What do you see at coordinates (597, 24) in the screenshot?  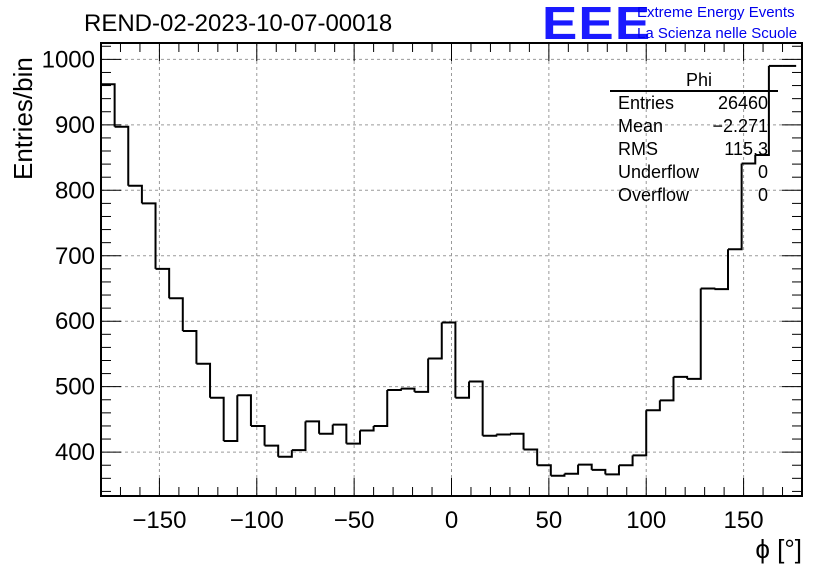 I see `eee-logo: EEE` at bounding box center [597, 24].